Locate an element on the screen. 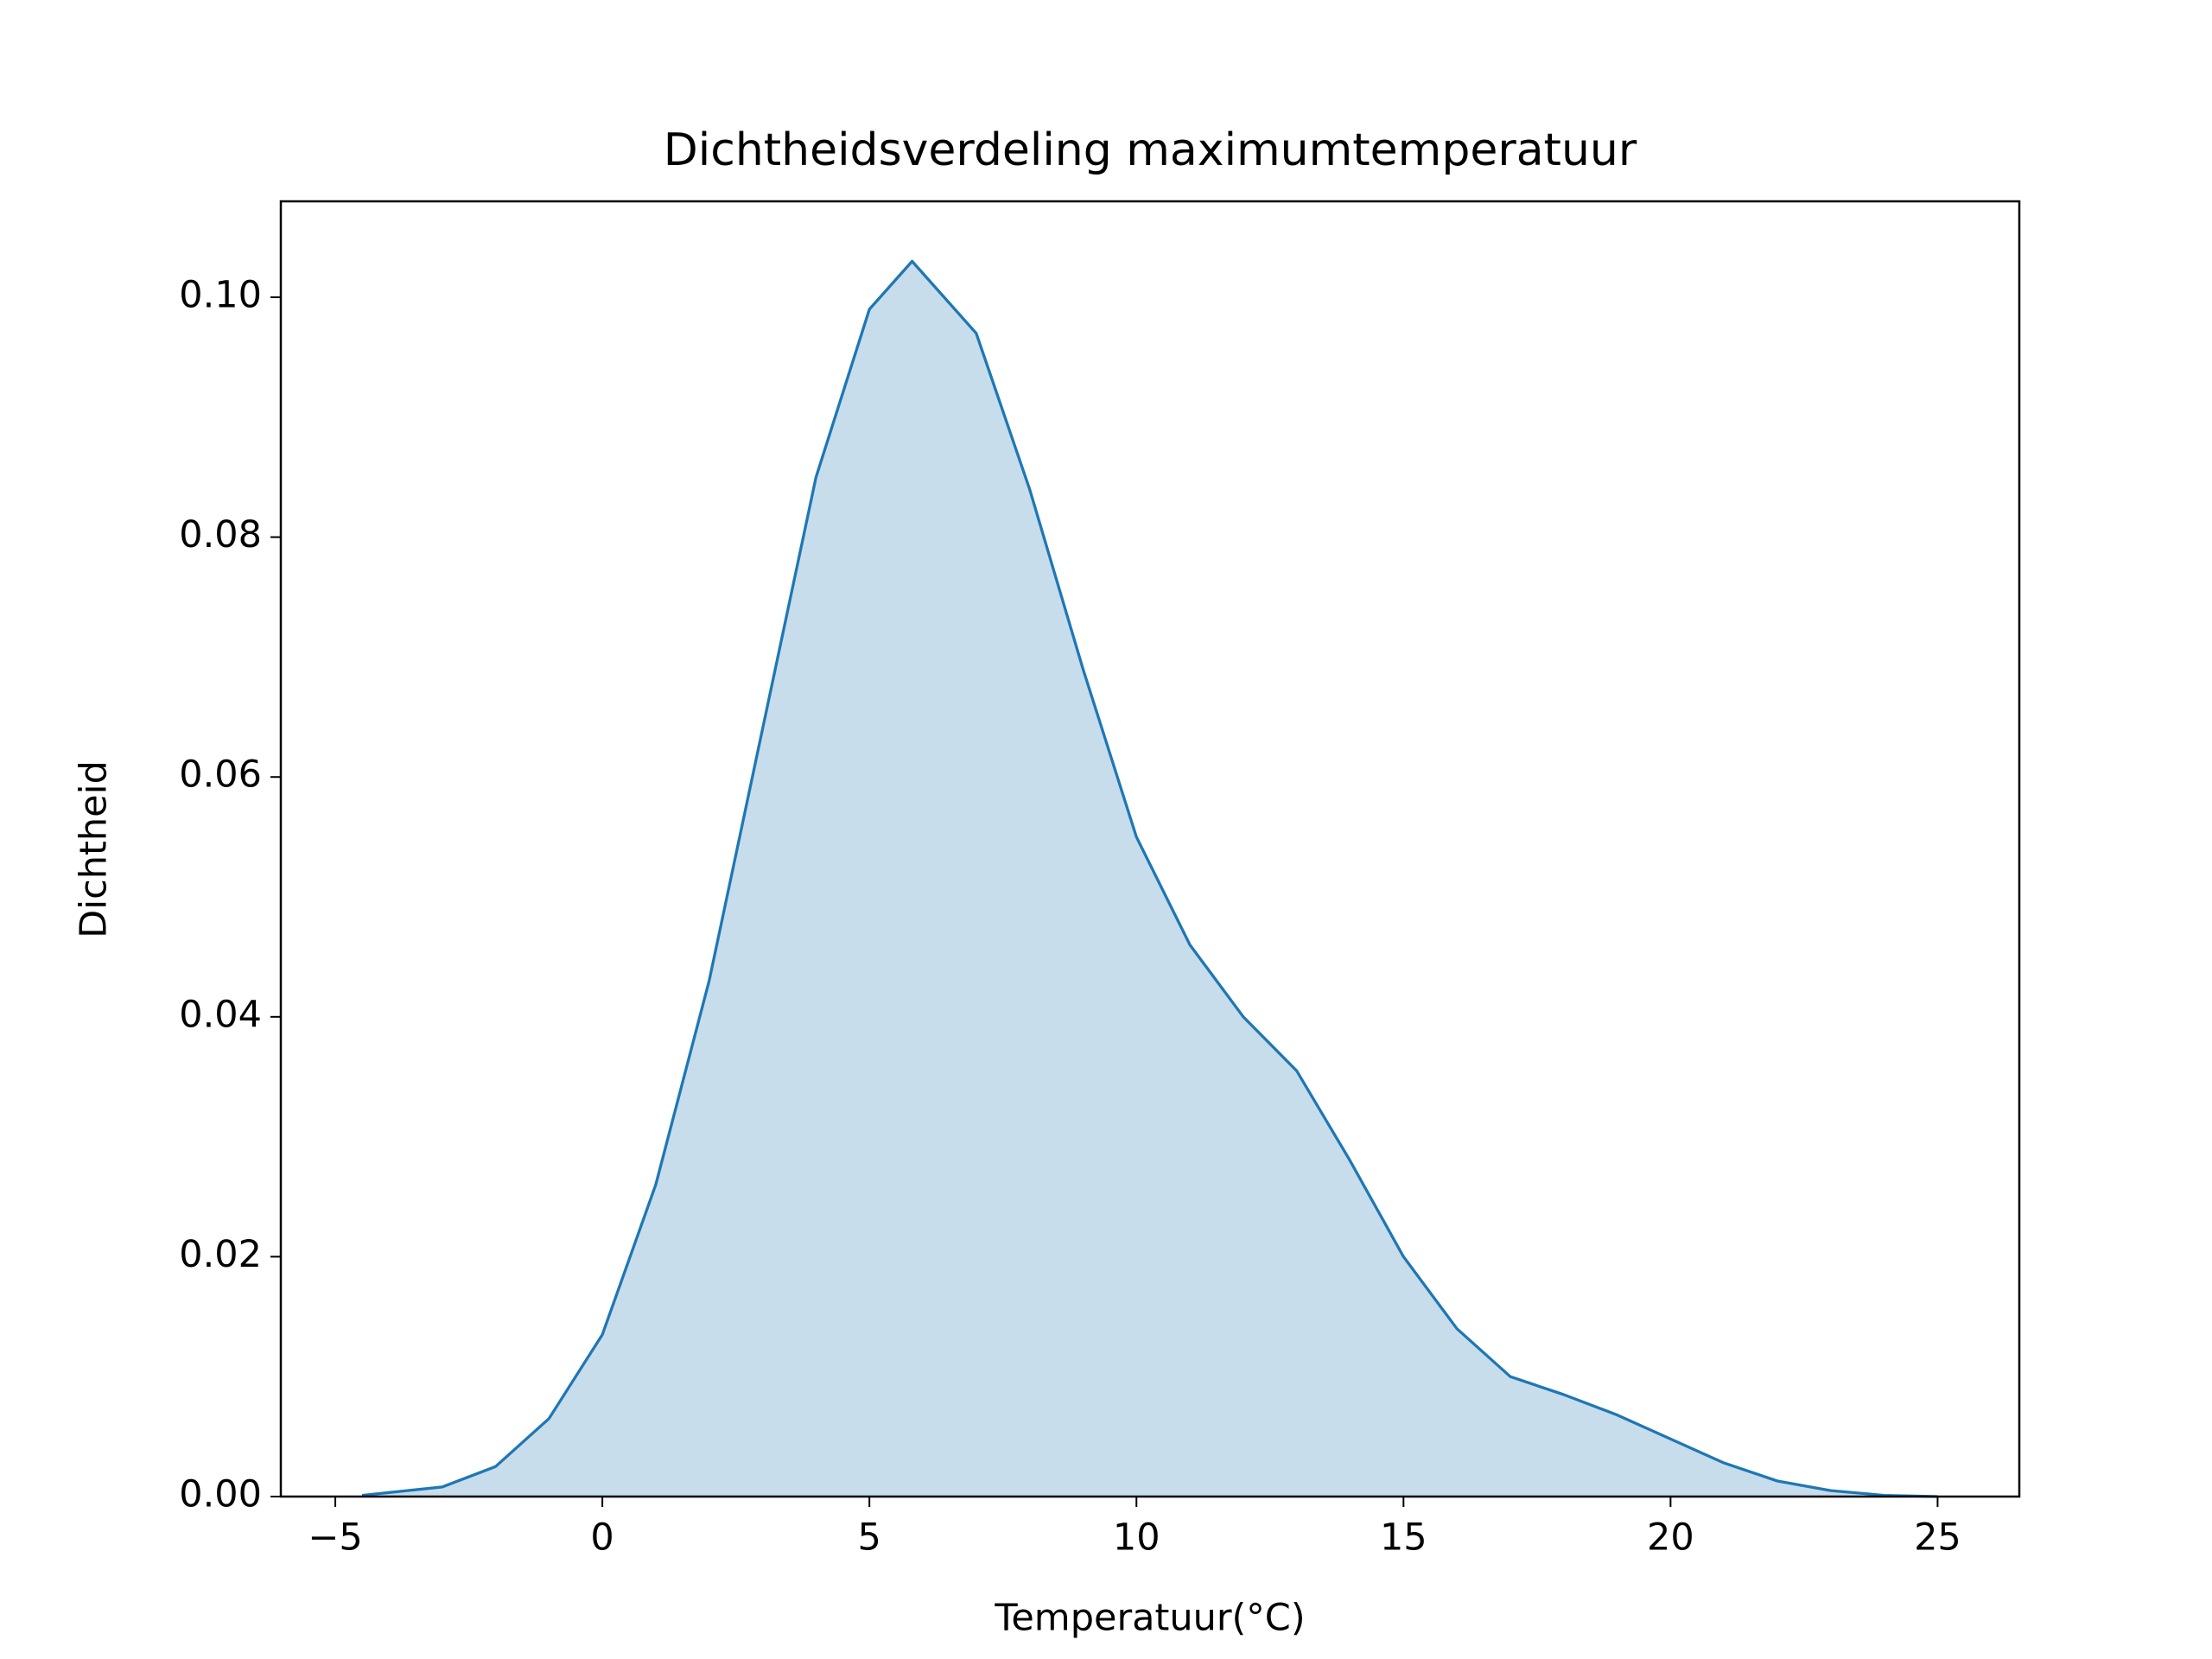 The image size is (2212, 1659). x-tick-label: 10 is located at coordinates (1136, 1538).